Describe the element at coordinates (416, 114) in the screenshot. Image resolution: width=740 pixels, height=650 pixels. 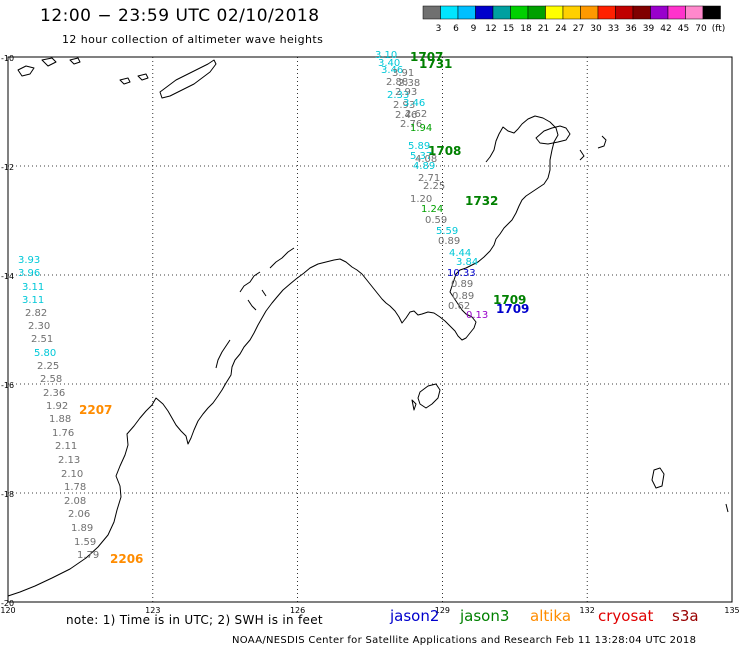
I see `wave-height-label: 2.62` at that location.